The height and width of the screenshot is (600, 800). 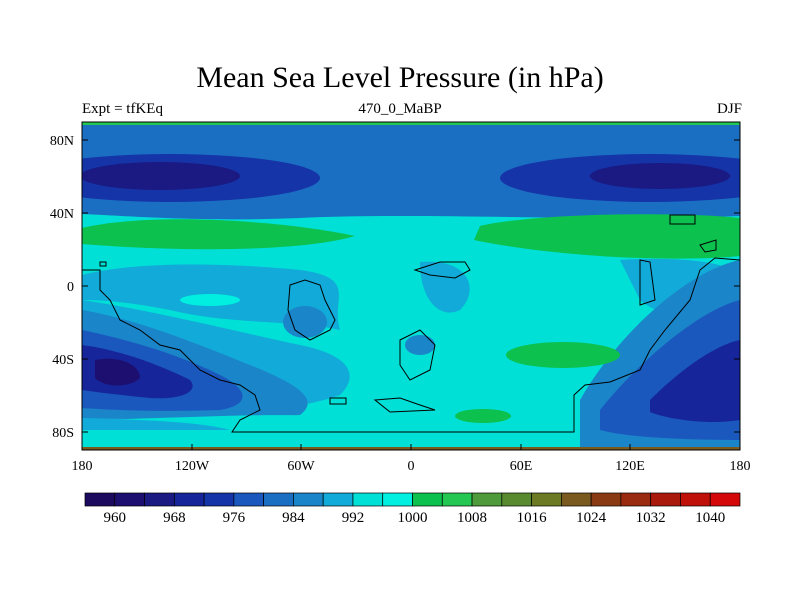 What do you see at coordinates (729, 109) in the screenshot?
I see `season-label: DJF` at bounding box center [729, 109].